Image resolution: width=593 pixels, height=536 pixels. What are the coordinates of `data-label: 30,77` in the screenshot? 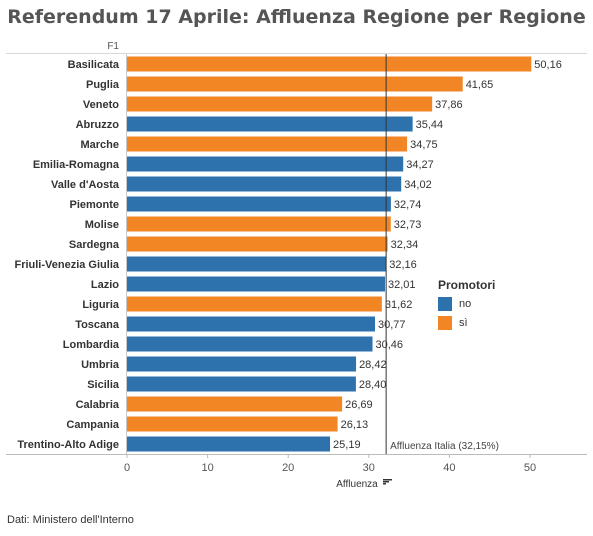 It's located at (392, 325).